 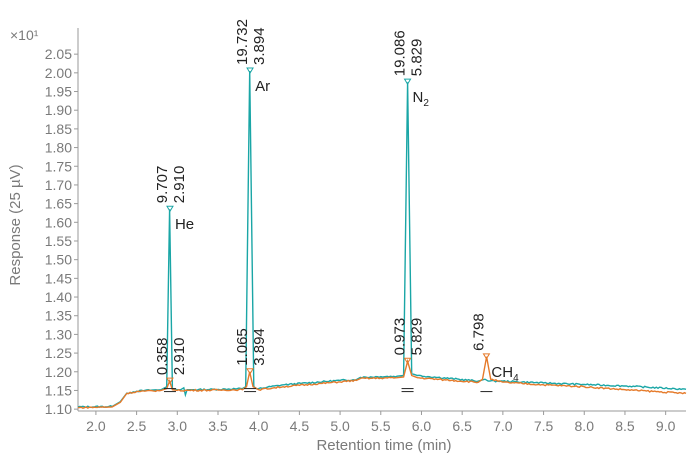 I want to click on x-tick-label: 8.0, so click(x=585, y=426).